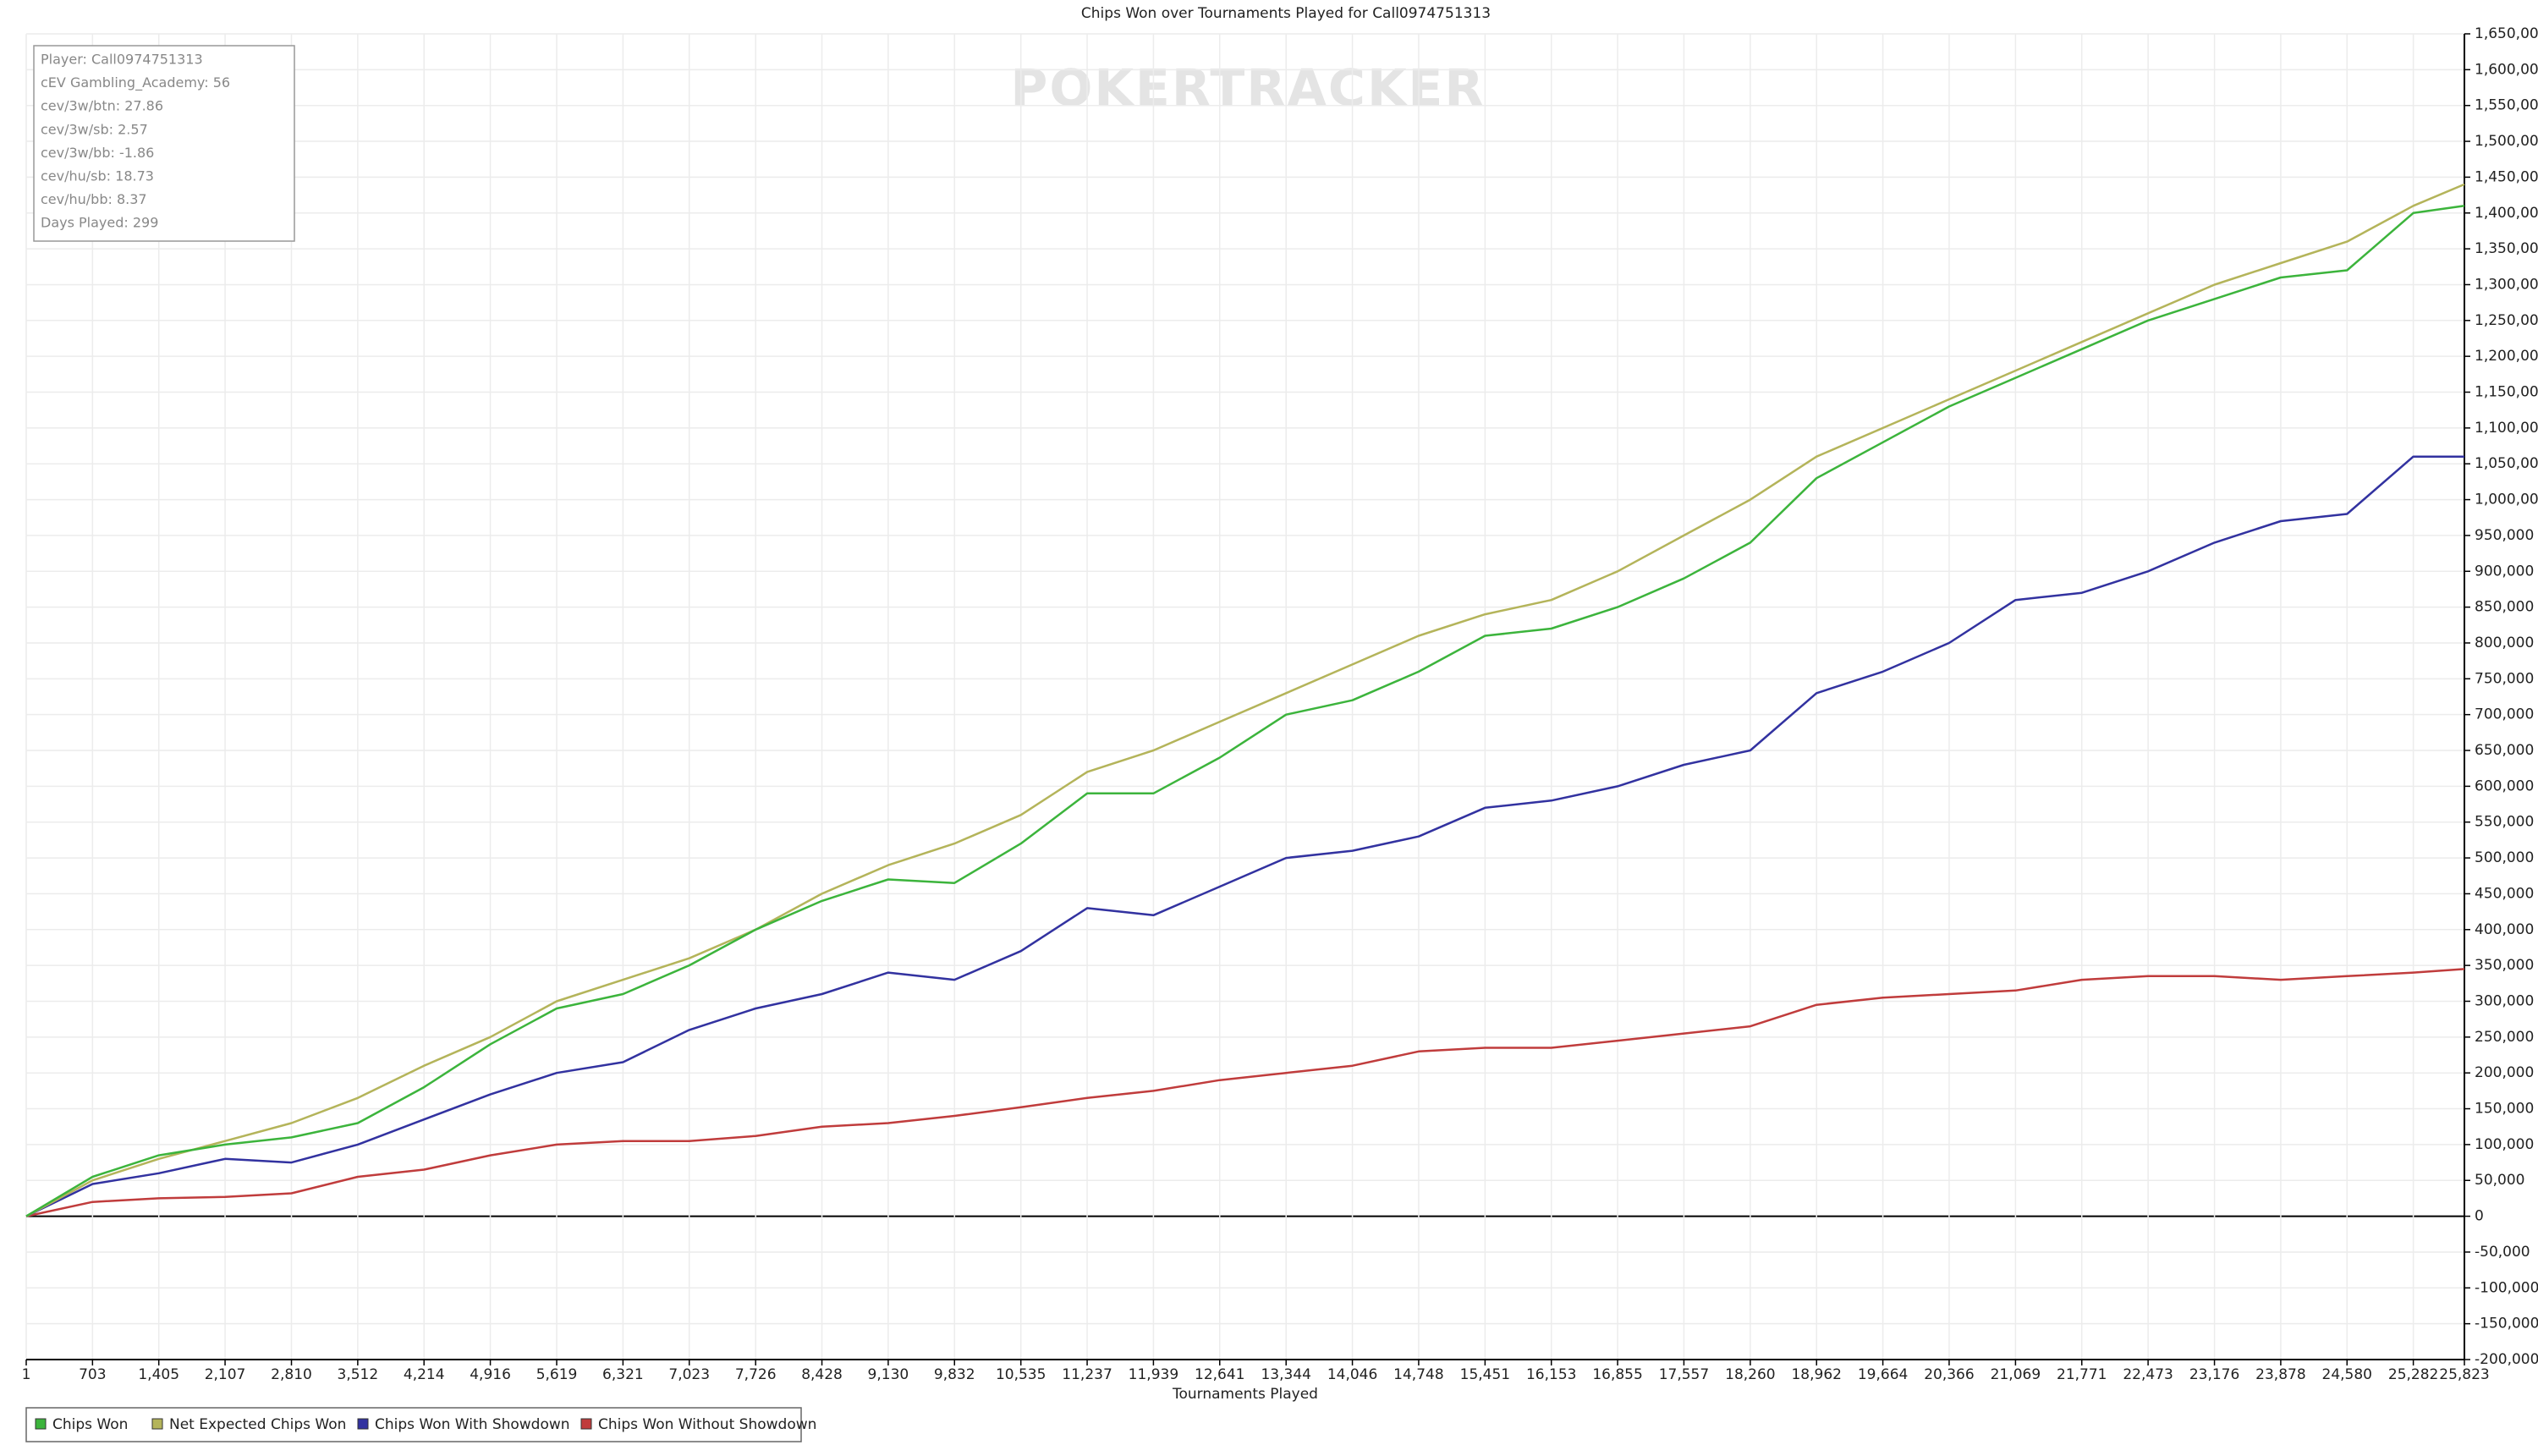 The image size is (2538, 1456). I want to click on y-tick-label: 350,000, so click(2504, 966).